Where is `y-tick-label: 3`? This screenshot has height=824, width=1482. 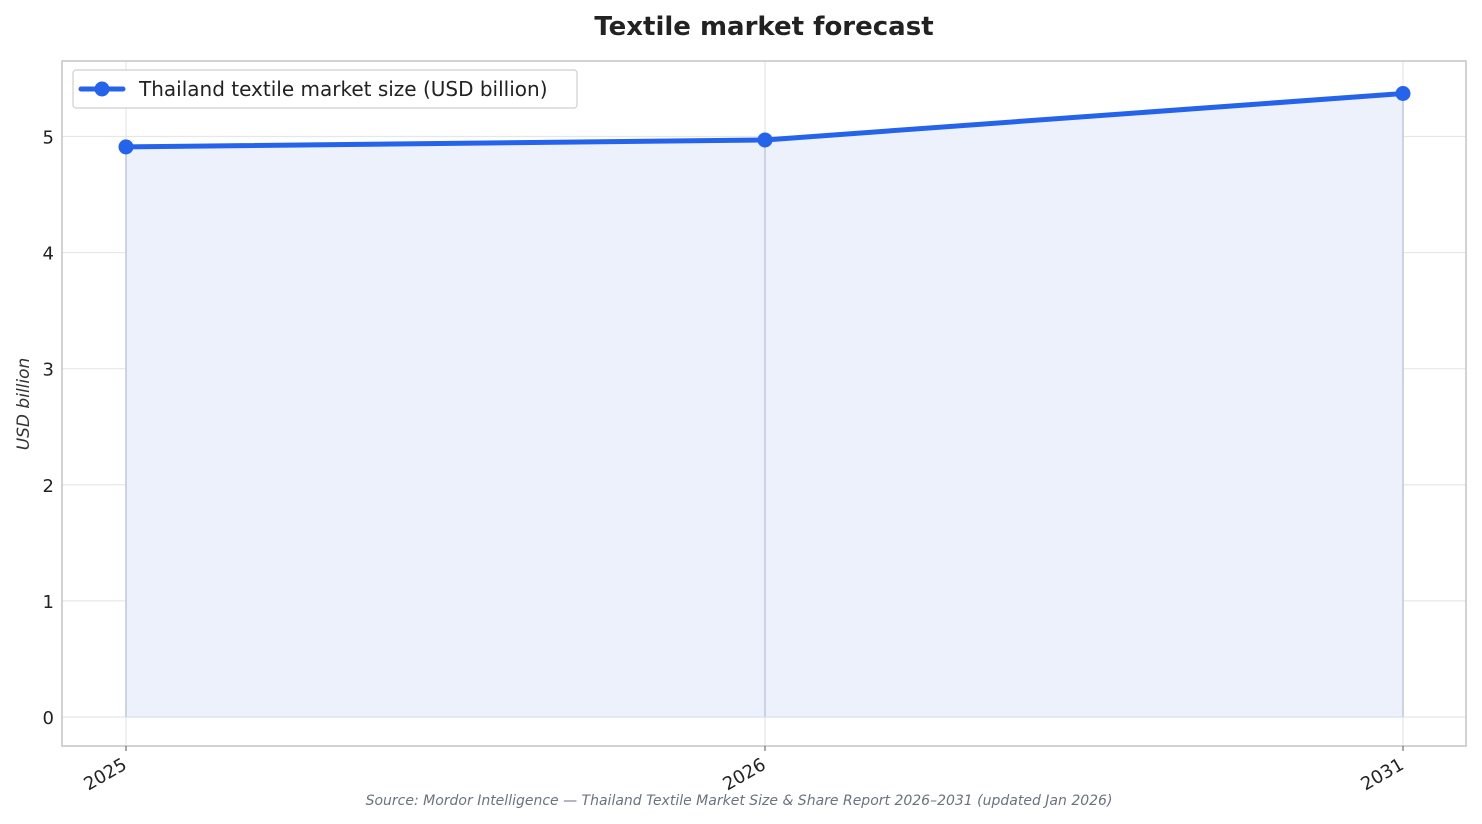 y-tick-label: 3 is located at coordinates (48, 370).